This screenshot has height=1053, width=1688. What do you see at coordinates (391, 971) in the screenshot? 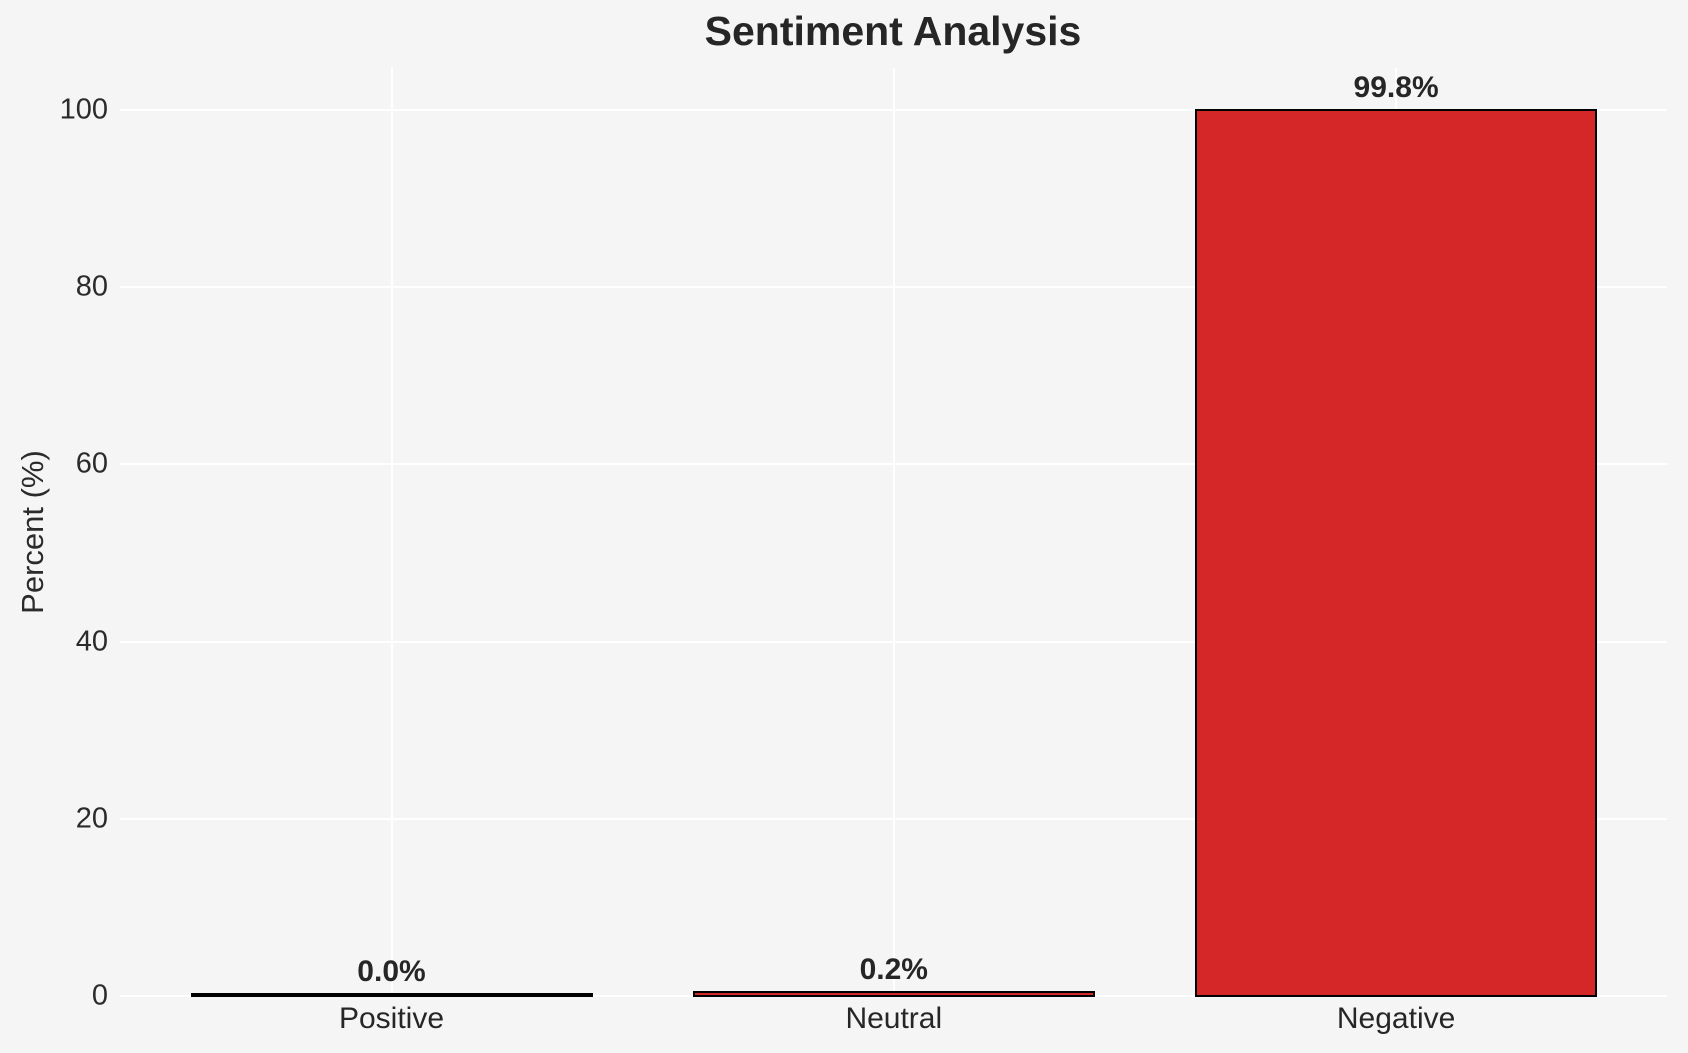
I see `bar-value-label: 0.0%` at bounding box center [391, 971].